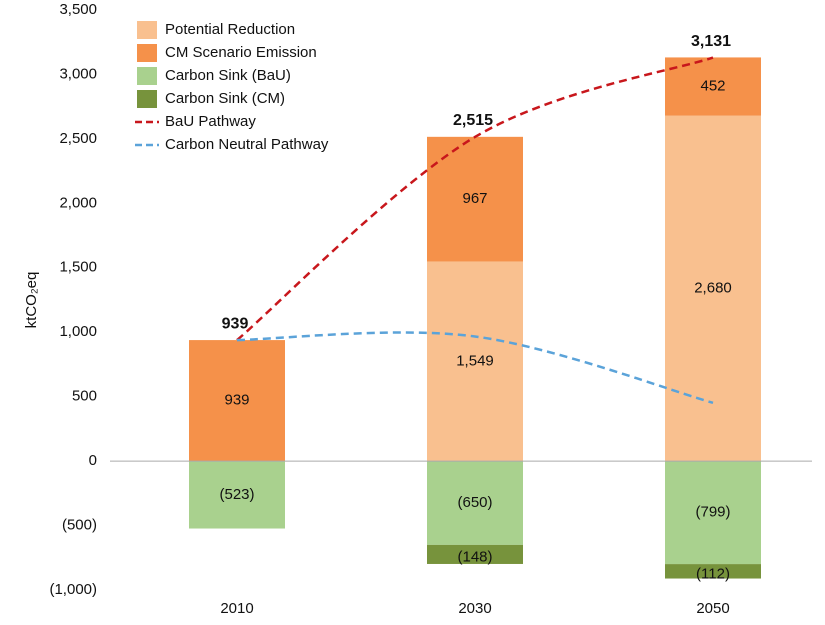  I want to click on data-label: 2,680, so click(713, 287).